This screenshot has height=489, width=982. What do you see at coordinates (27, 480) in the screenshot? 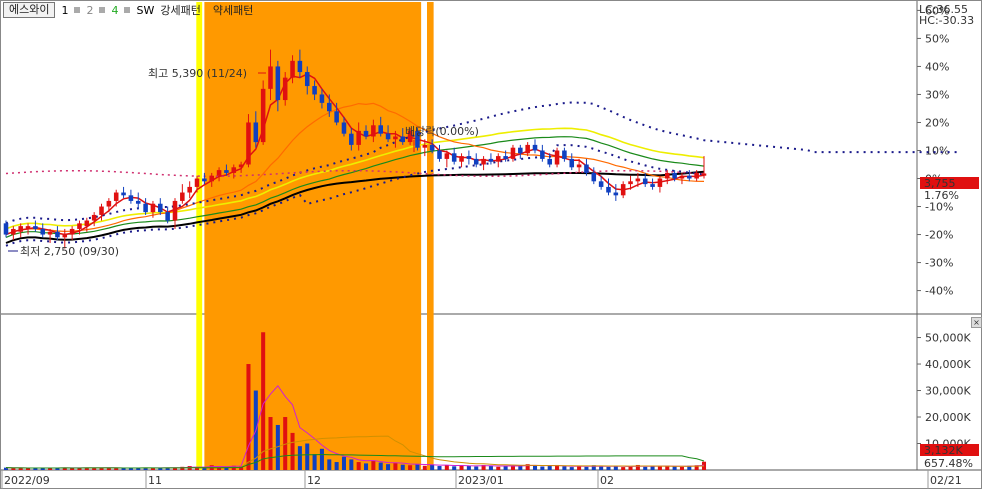
I see `xtick-label-0: 2022/09` at bounding box center [27, 480].